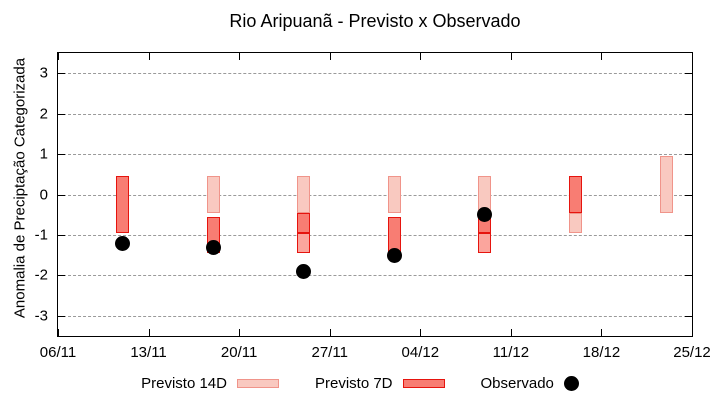 The height and width of the screenshot is (400, 720). What do you see at coordinates (184, 383) in the screenshot?
I see `legend-label-previsto-14d: Previsto 14D` at bounding box center [184, 383].